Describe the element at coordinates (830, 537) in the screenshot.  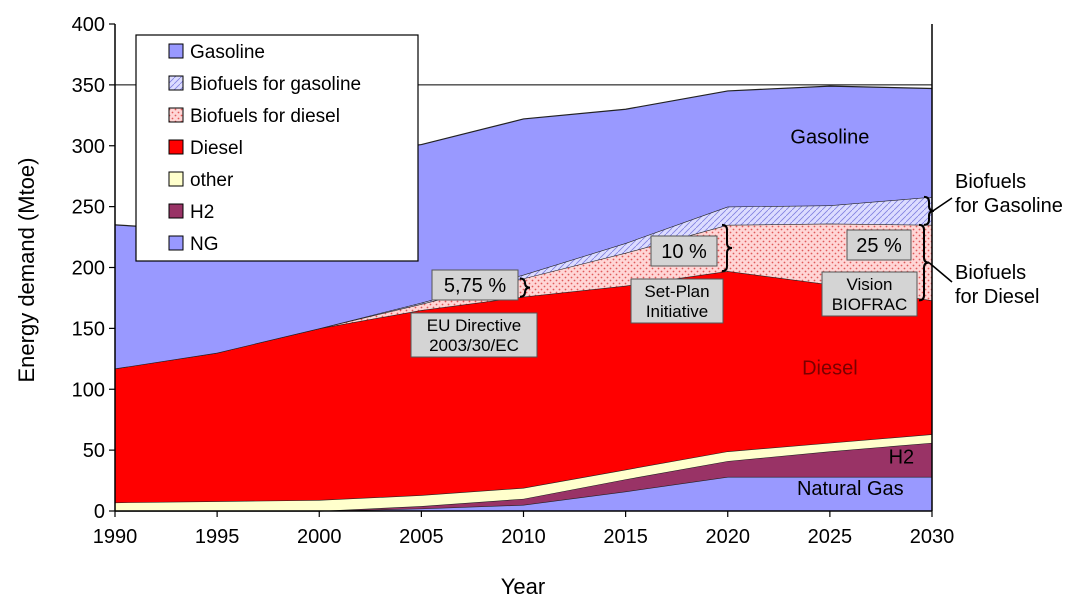
I see `x-tick-label: 2025` at that location.